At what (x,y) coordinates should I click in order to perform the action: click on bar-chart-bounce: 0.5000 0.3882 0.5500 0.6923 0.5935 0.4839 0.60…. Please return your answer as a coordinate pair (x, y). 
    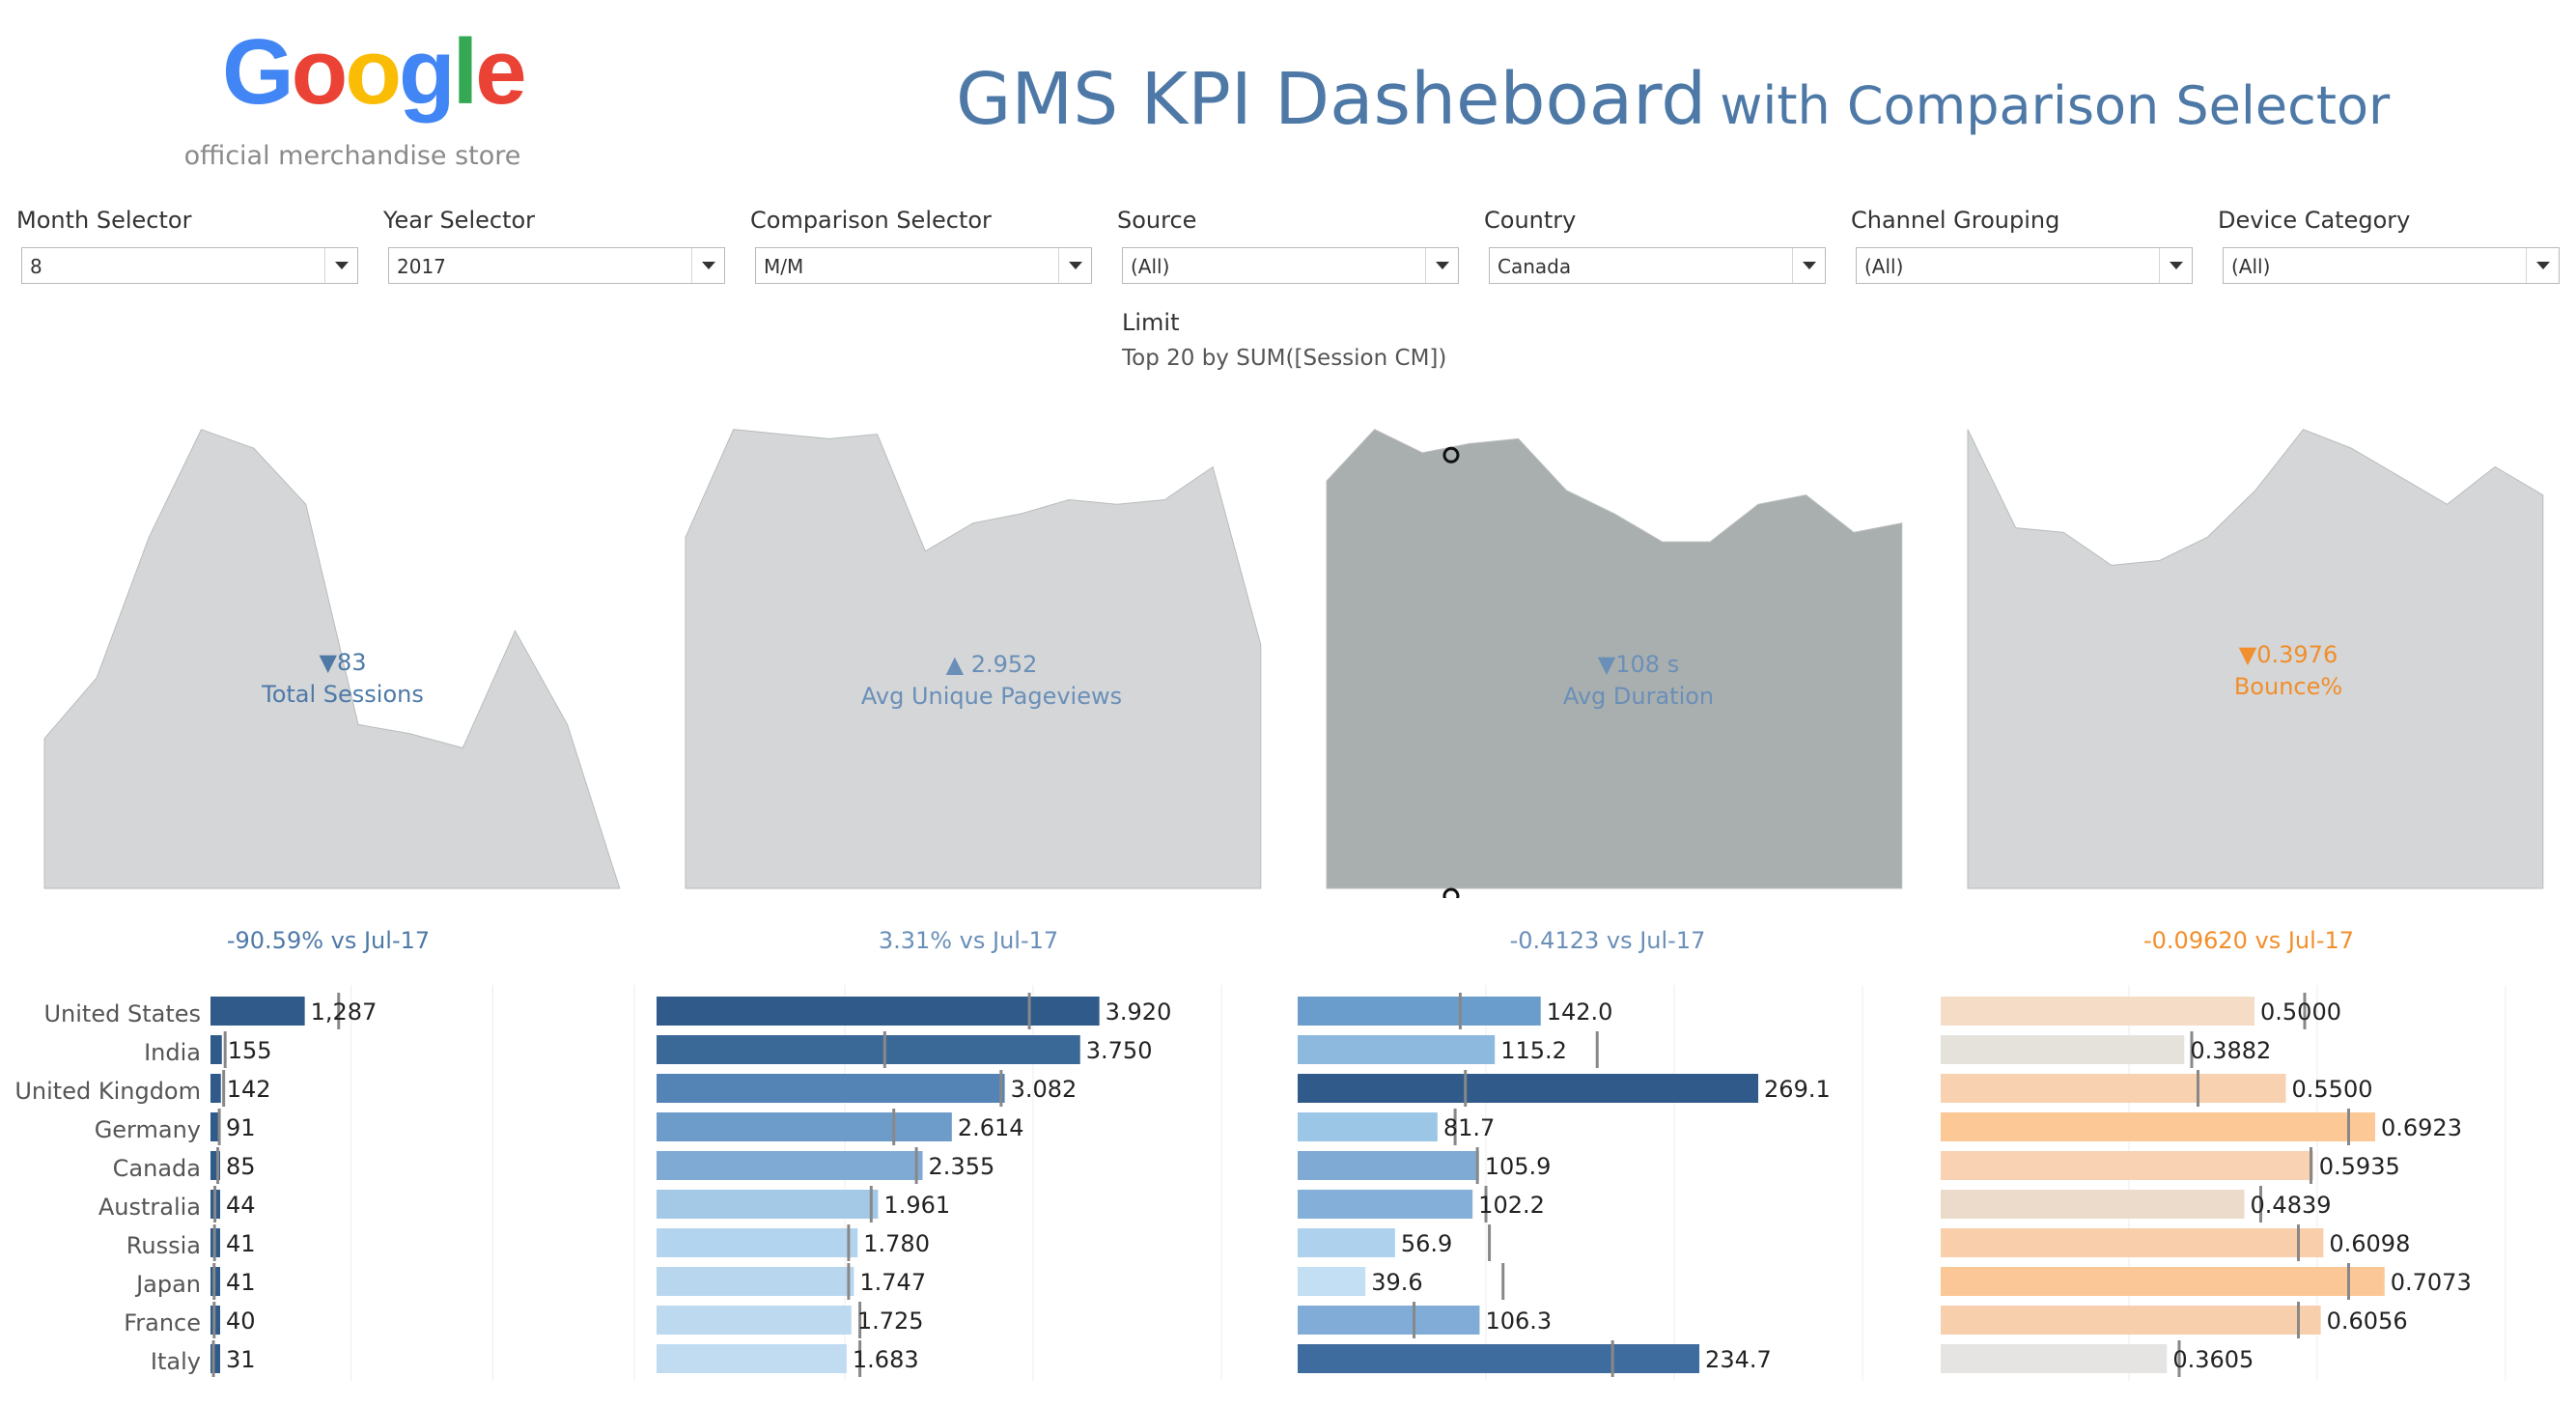
    Looking at the image, I should click on (2255, 1188).